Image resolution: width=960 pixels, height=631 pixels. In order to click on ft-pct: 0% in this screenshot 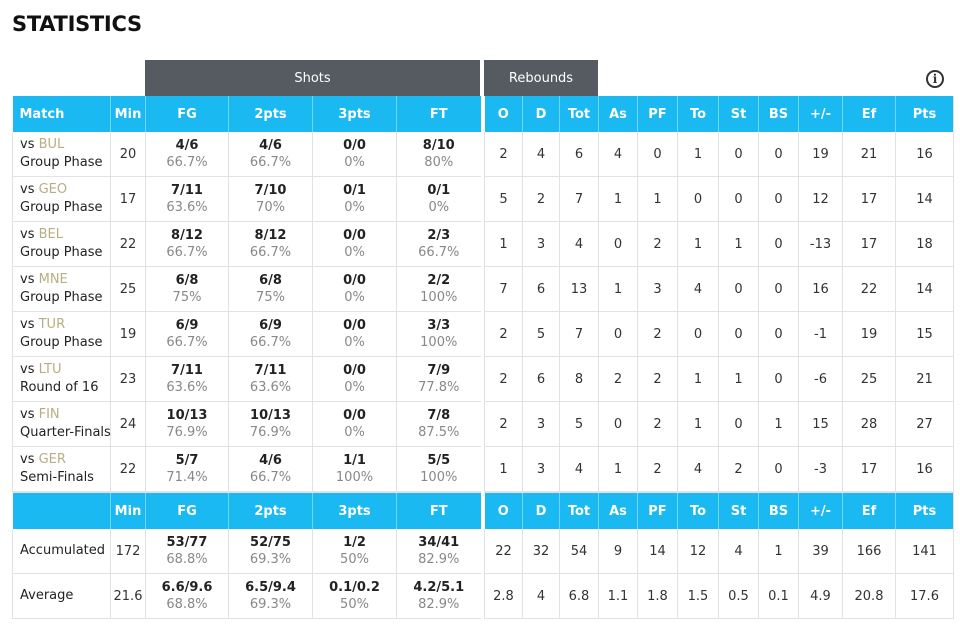, I will do `click(439, 207)`.